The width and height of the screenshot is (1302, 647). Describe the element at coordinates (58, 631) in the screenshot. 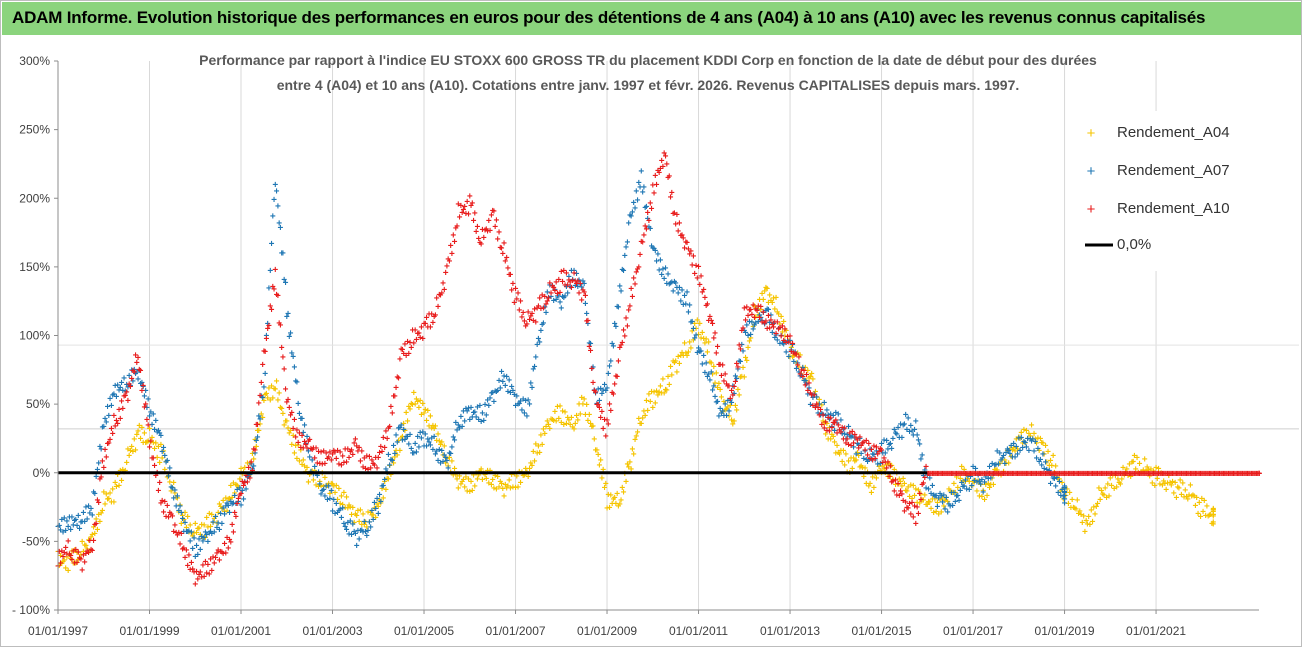

I see `x-tick-label: 01/01/1997` at that location.